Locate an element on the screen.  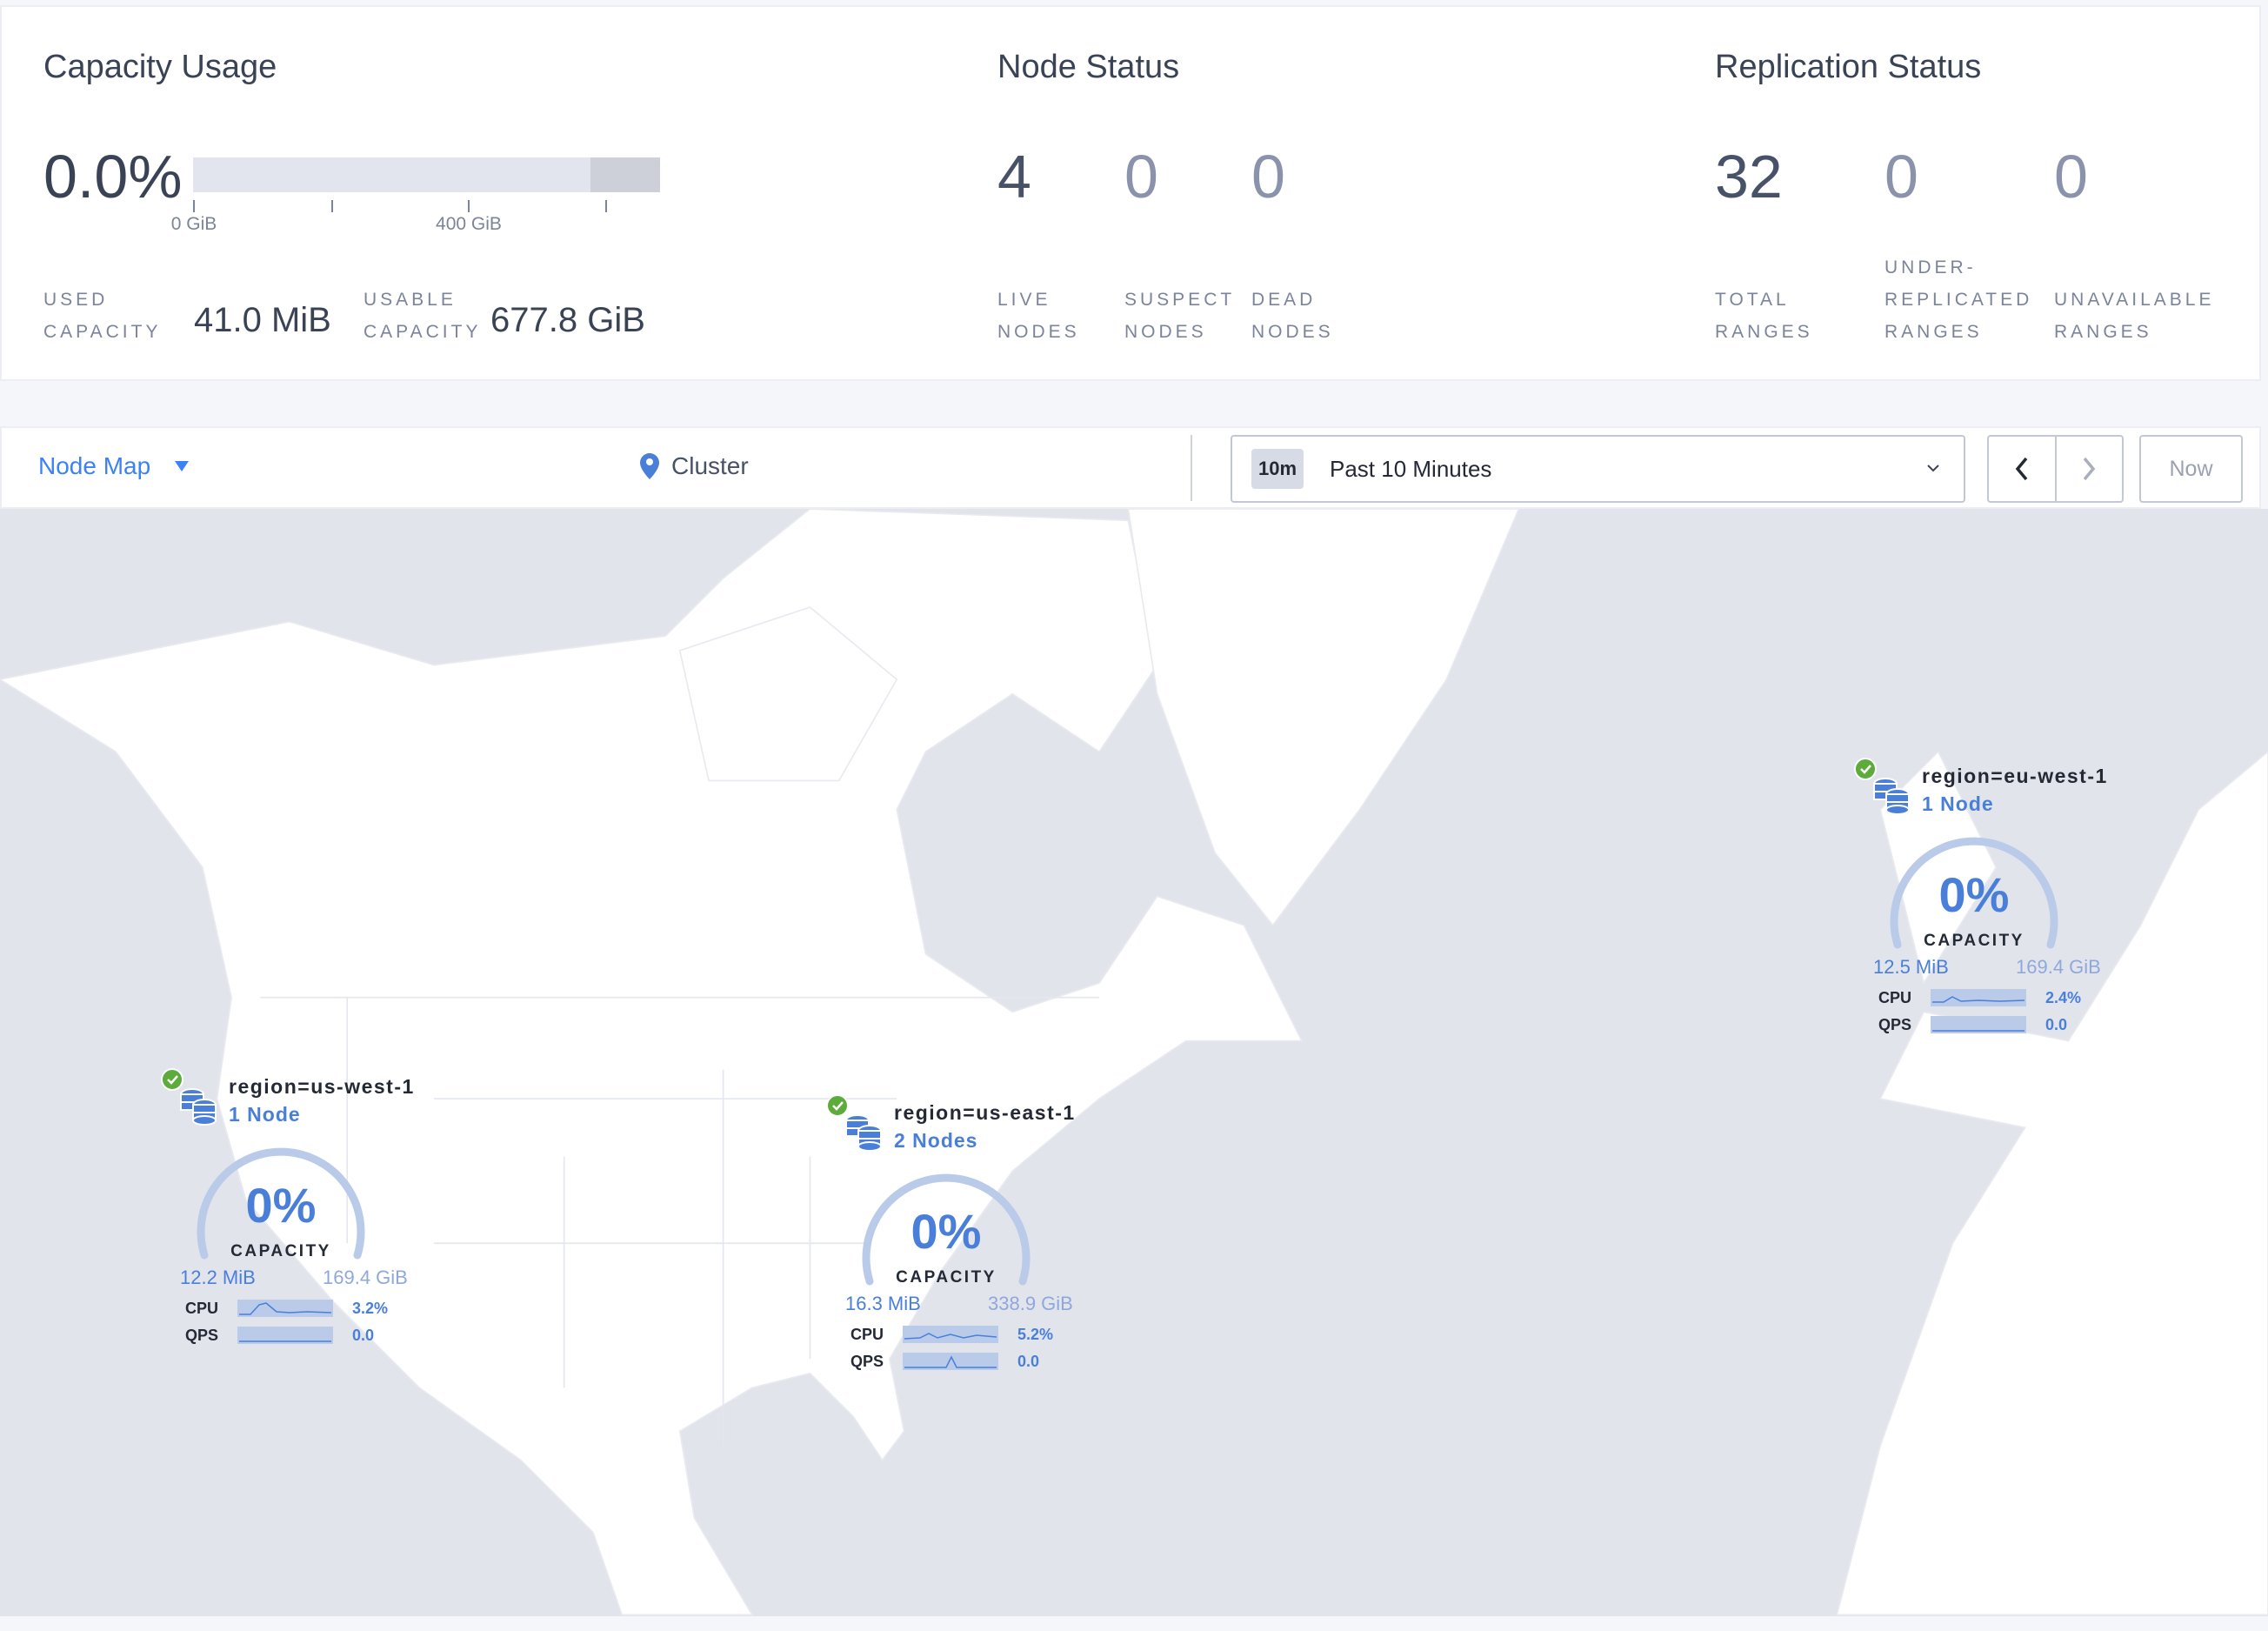
usable-capacity-label: USABLE CAPACITY is located at coordinates (423, 316).